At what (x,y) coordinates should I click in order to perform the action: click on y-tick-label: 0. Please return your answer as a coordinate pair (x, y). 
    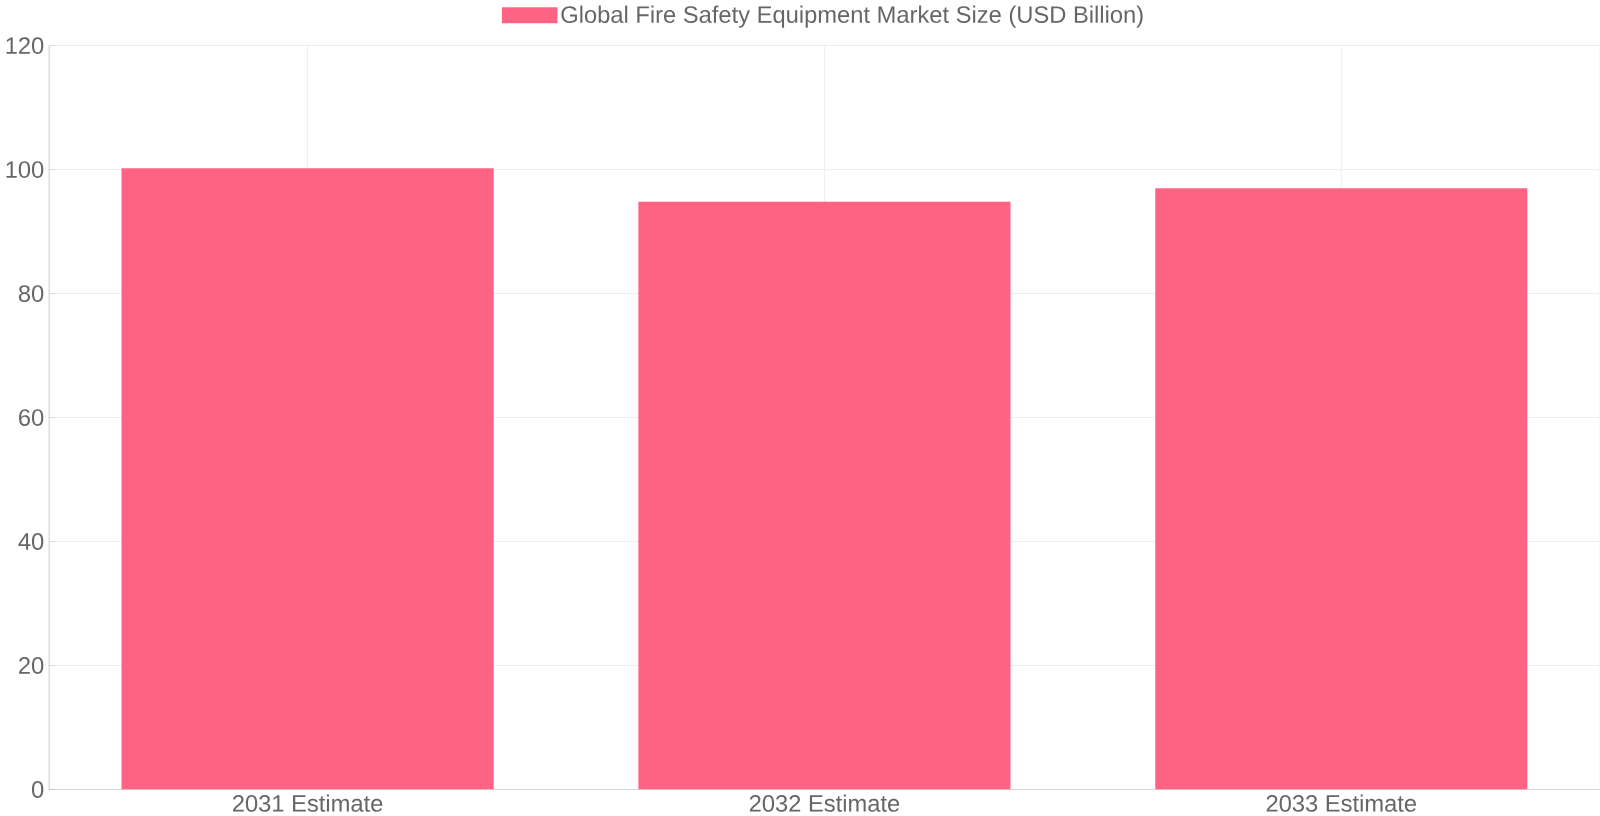
    Looking at the image, I should click on (37, 789).